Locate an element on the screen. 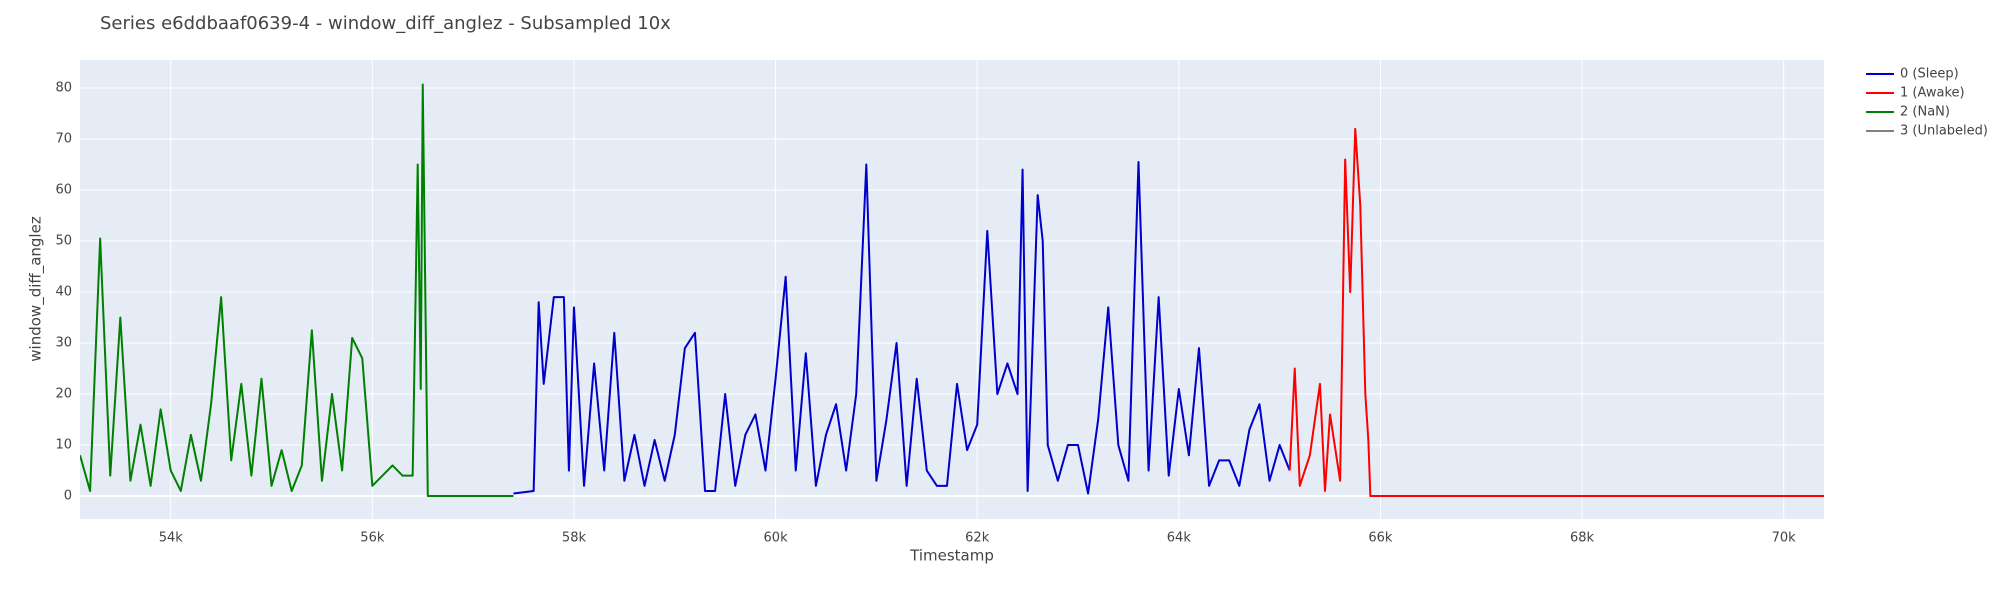 This screenshot has width=2000, height=604. y-tick-label: 80 is located at coordinates (63, 88).